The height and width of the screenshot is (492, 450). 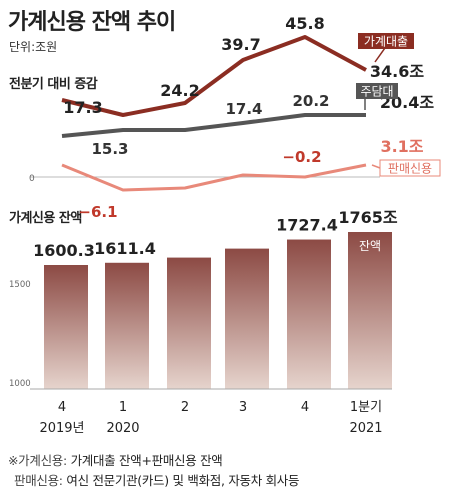 I want to click on bar-value-label-0: 1600.3, so click(x=64, y=250).